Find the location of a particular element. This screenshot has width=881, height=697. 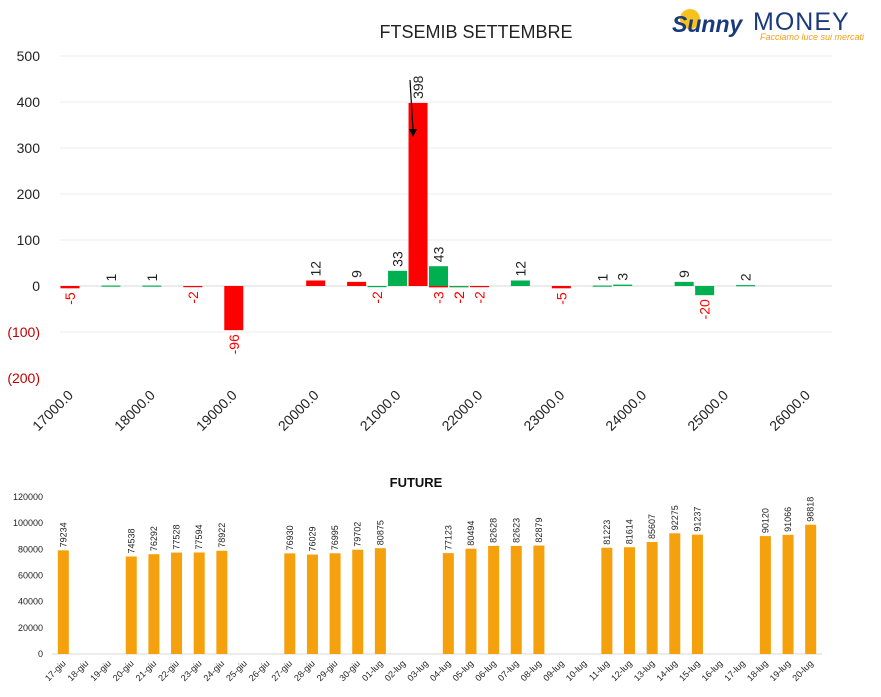

bottom-x-tick-label: 11-lug is located at coordinates (599, 670).